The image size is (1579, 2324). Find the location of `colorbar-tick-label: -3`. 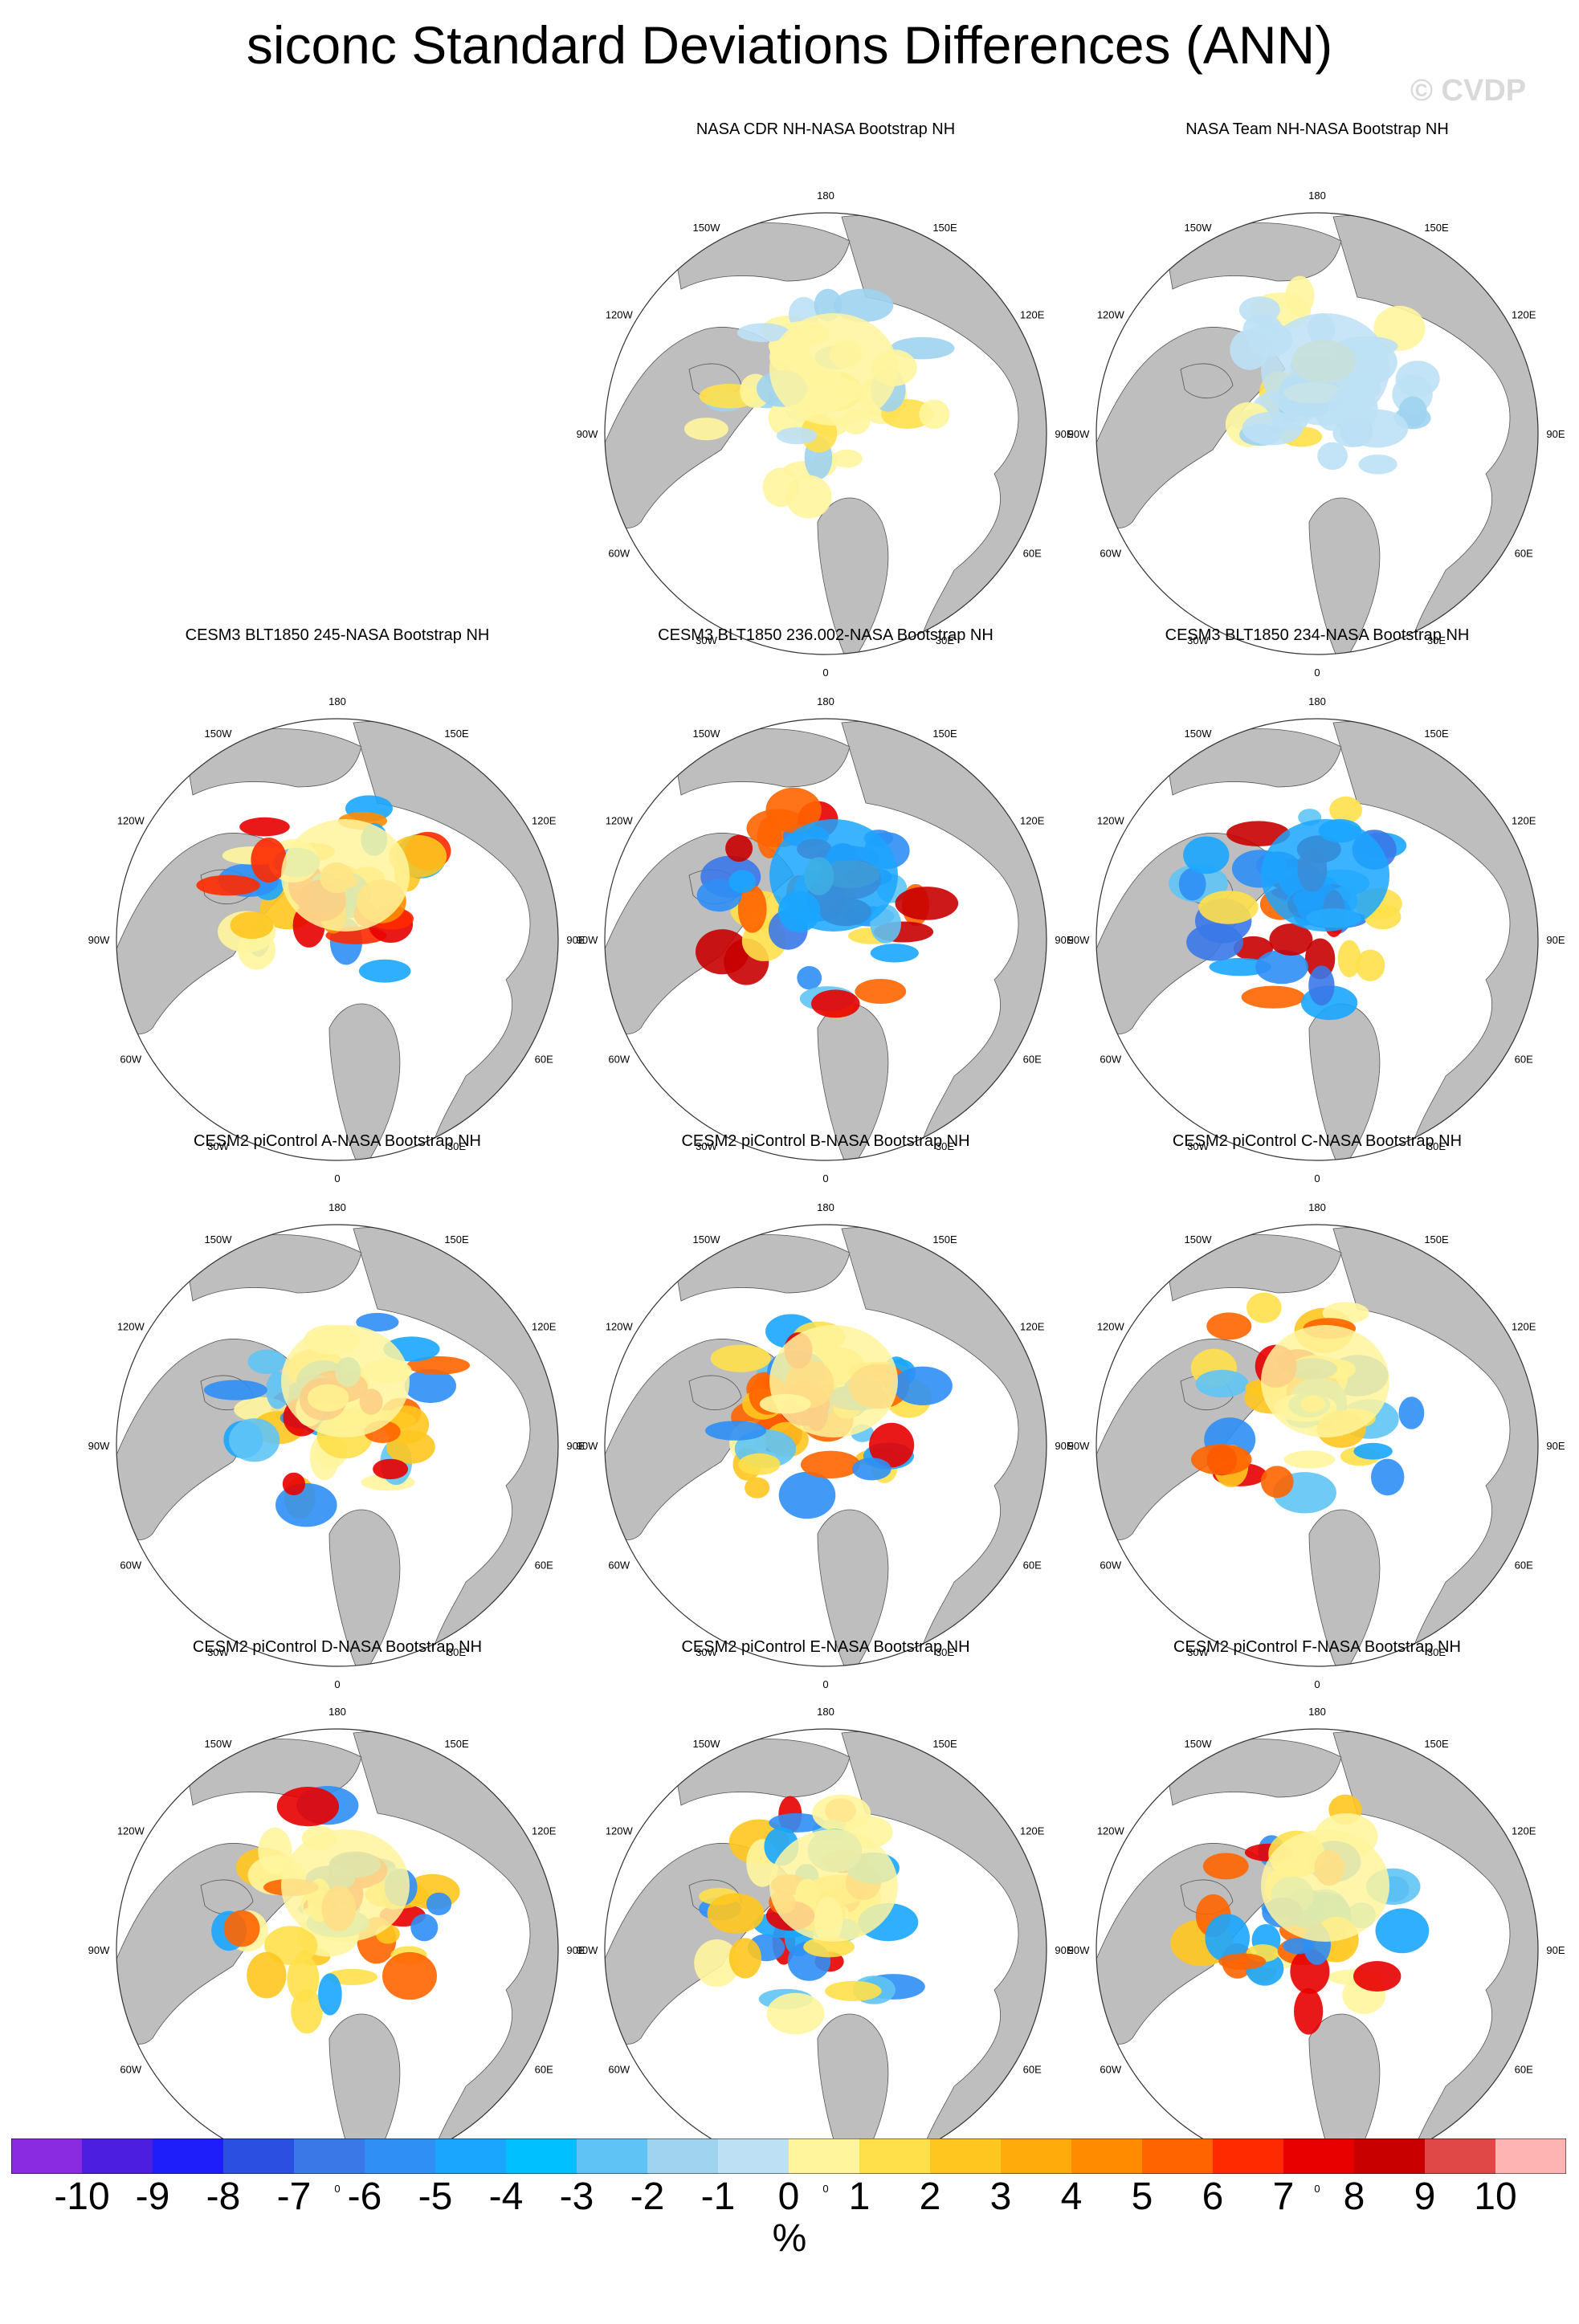

colorbar-tick-label: -3 is located at coordinates (576, 2196).